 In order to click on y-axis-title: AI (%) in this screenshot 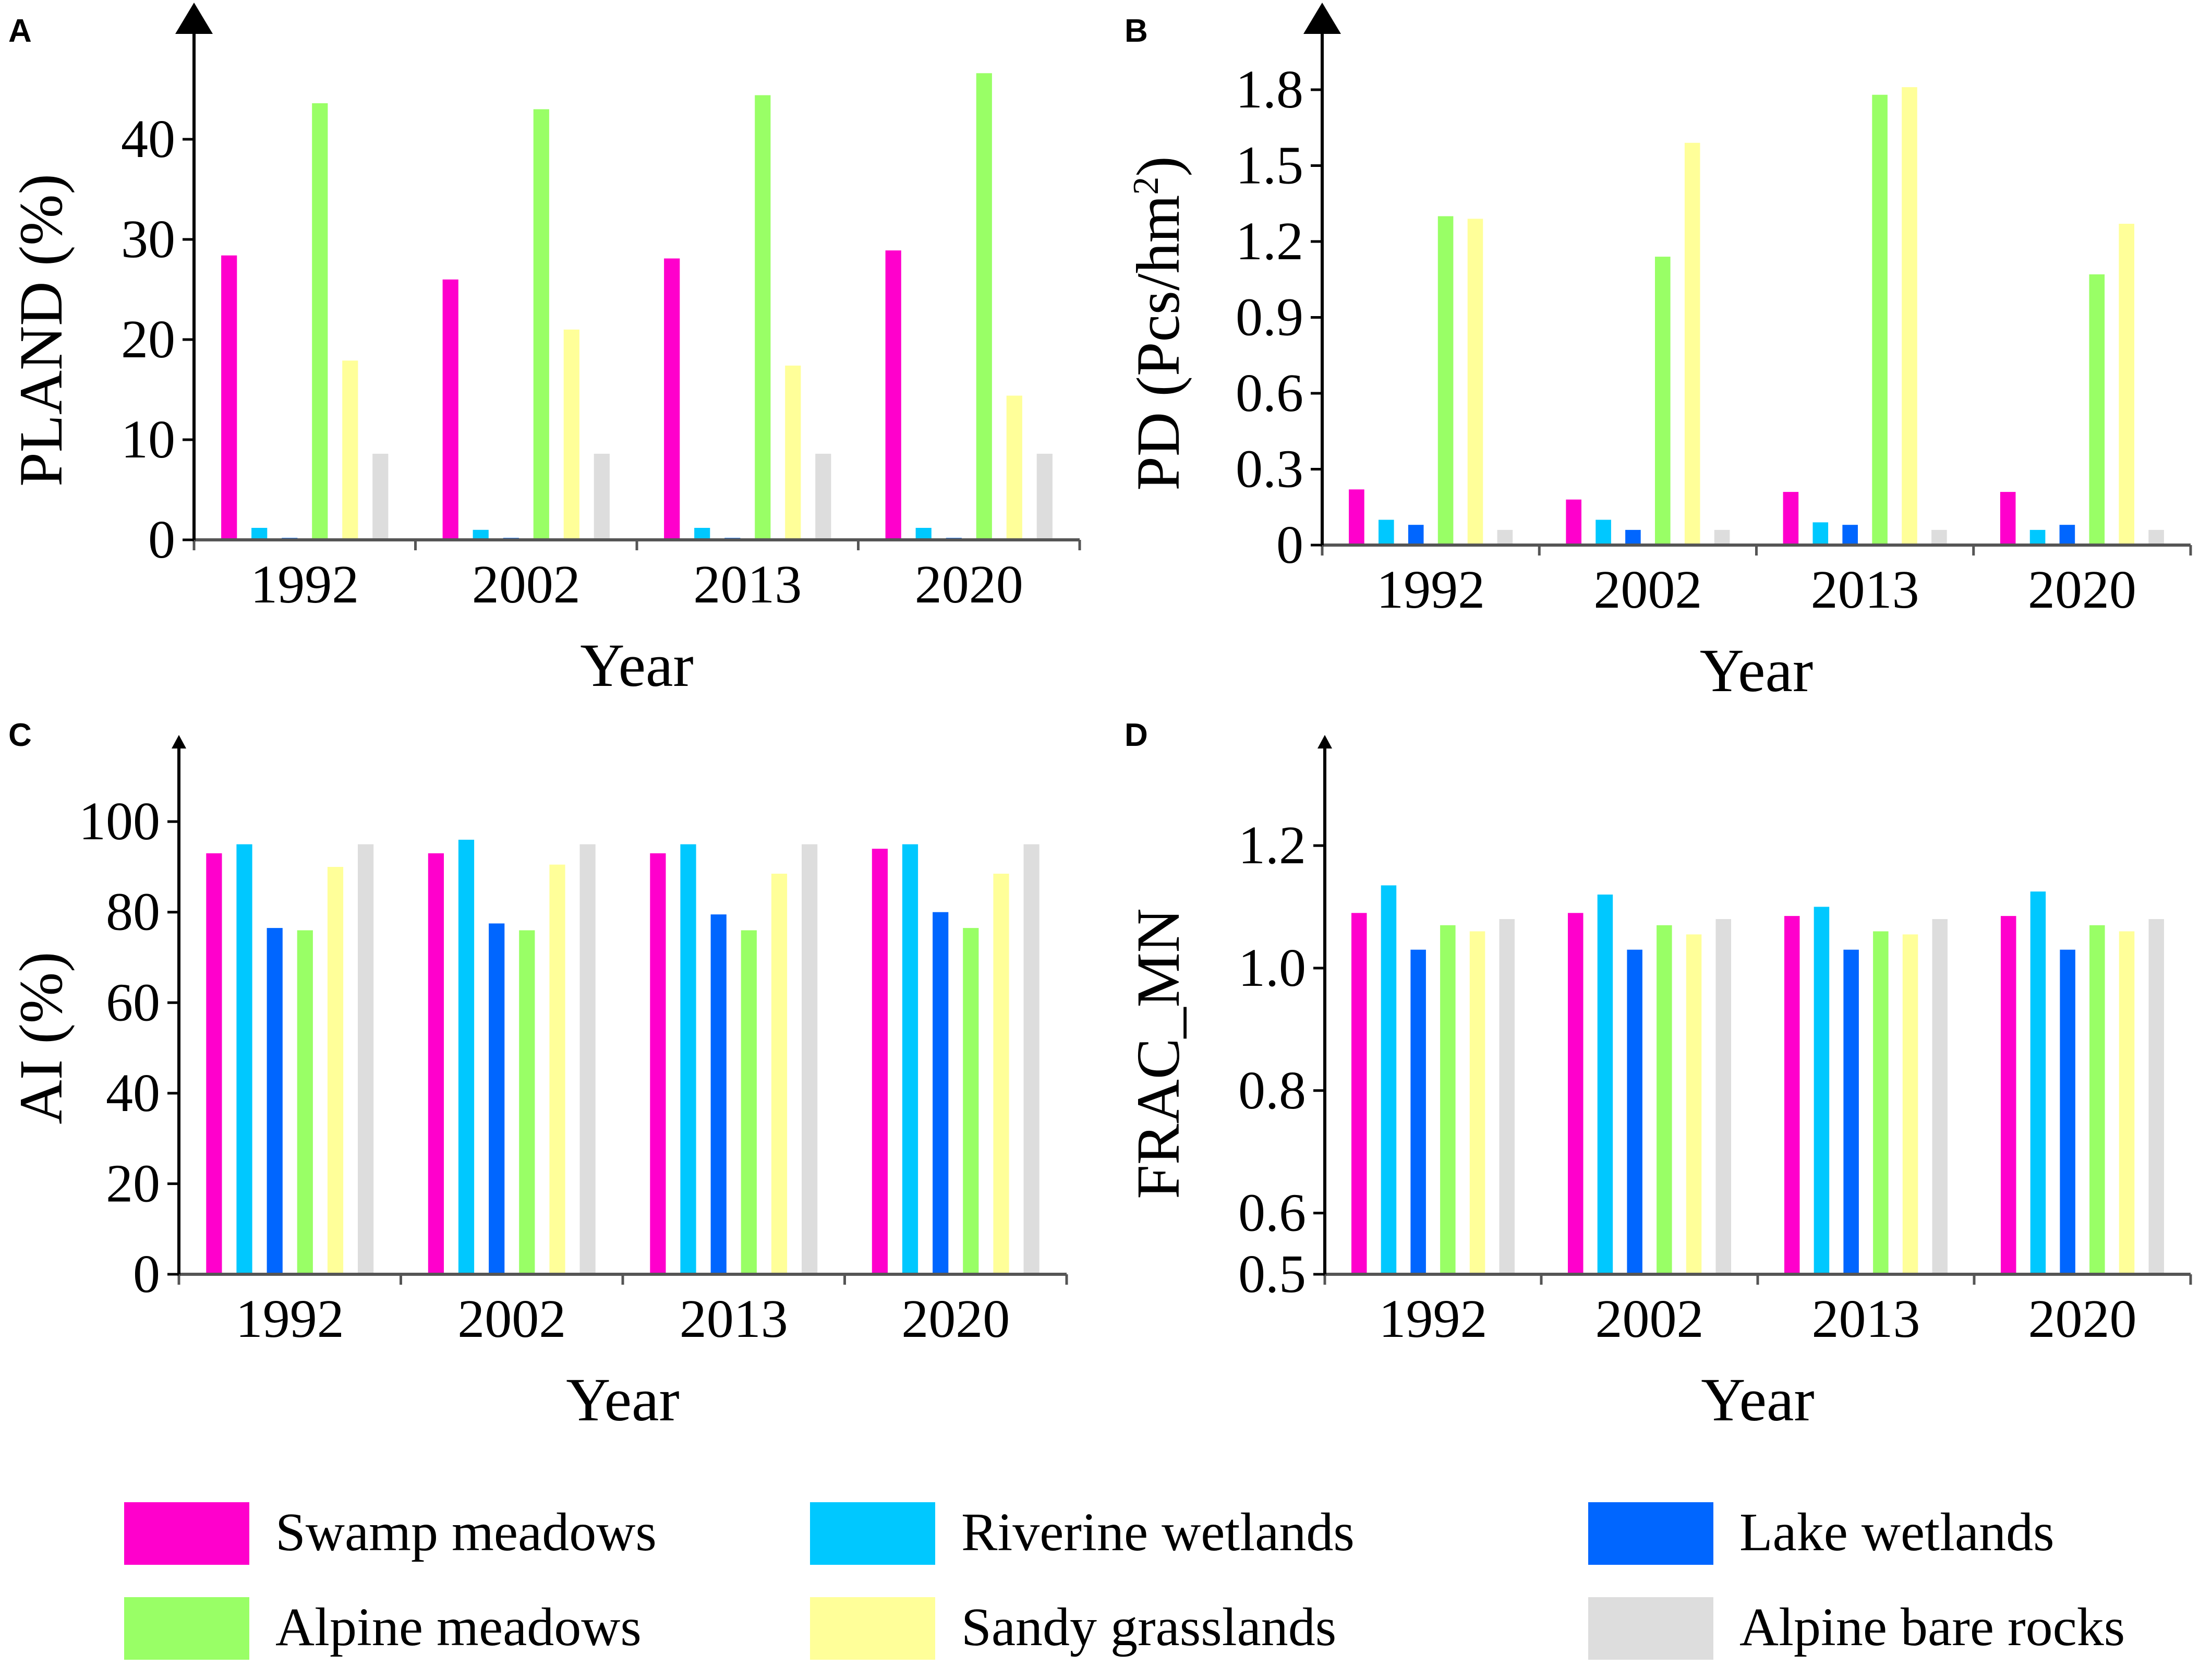, I will do `click(41, 1039)`.